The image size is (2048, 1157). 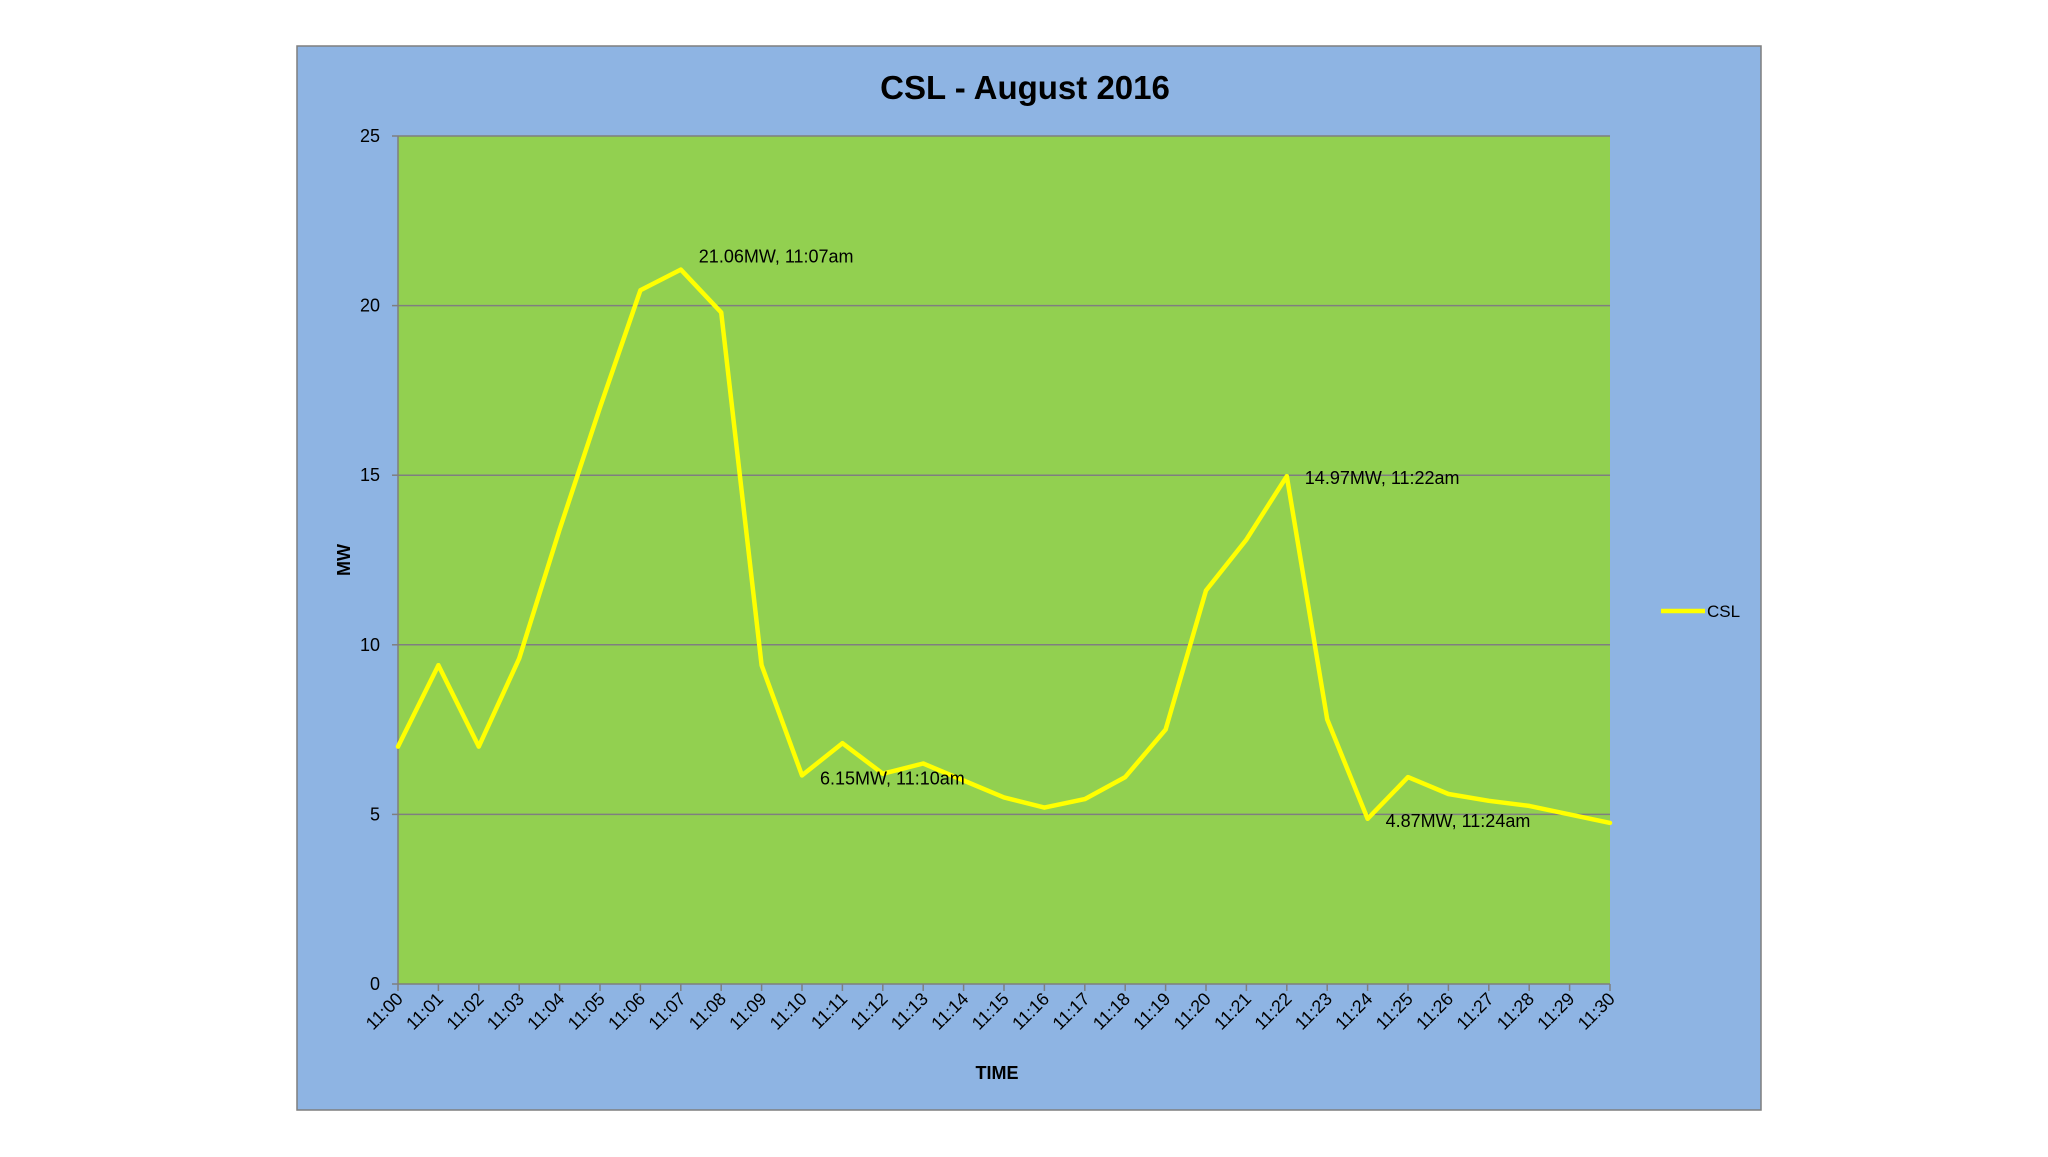 What do you see at coordinates (375, 814) in the screenshot?
I see `y-tick-label: 5` at bounding box center [375, 814].